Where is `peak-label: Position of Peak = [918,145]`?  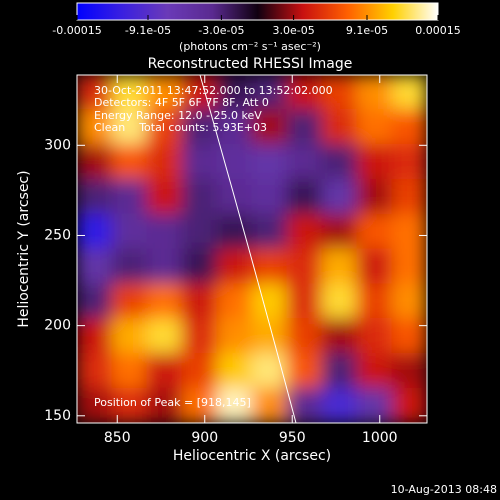 peak-label: Position of Peak = [918,145] is located at coordinates (172, 402).